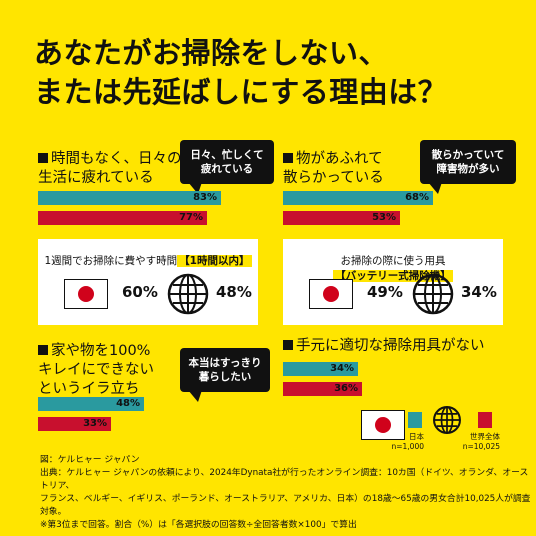 This screenshot has height=536, width=536. What do you see at coordinates (111, 261) in the screenshot?
I see `stat-card-prefix: 1週間でお掃除に費やす時間` at bounding box center [111, 261].